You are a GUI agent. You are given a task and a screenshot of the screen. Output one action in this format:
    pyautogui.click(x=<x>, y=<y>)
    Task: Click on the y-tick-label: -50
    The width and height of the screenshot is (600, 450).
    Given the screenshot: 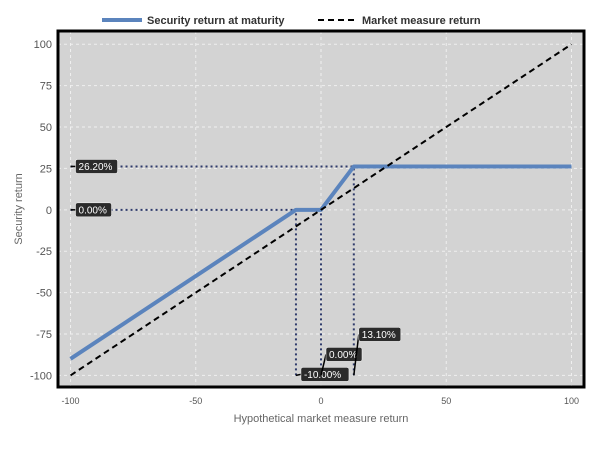 What is the action you would take?
    pyautogui.click(x=44, y=294)
    